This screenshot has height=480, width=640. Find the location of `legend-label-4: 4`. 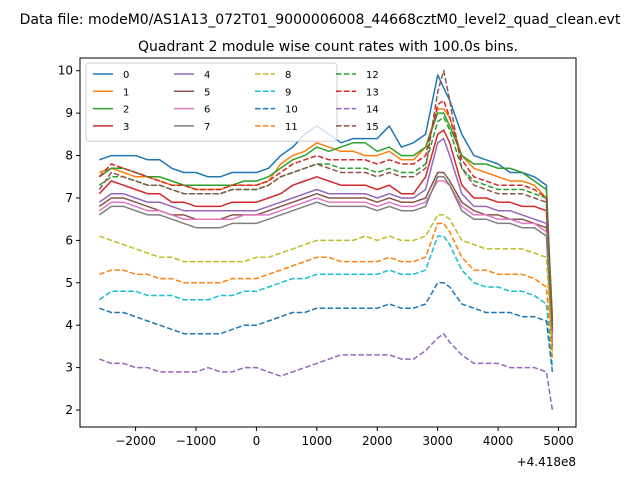

legend-label-4: 4 is located at coordinates (207, 75).